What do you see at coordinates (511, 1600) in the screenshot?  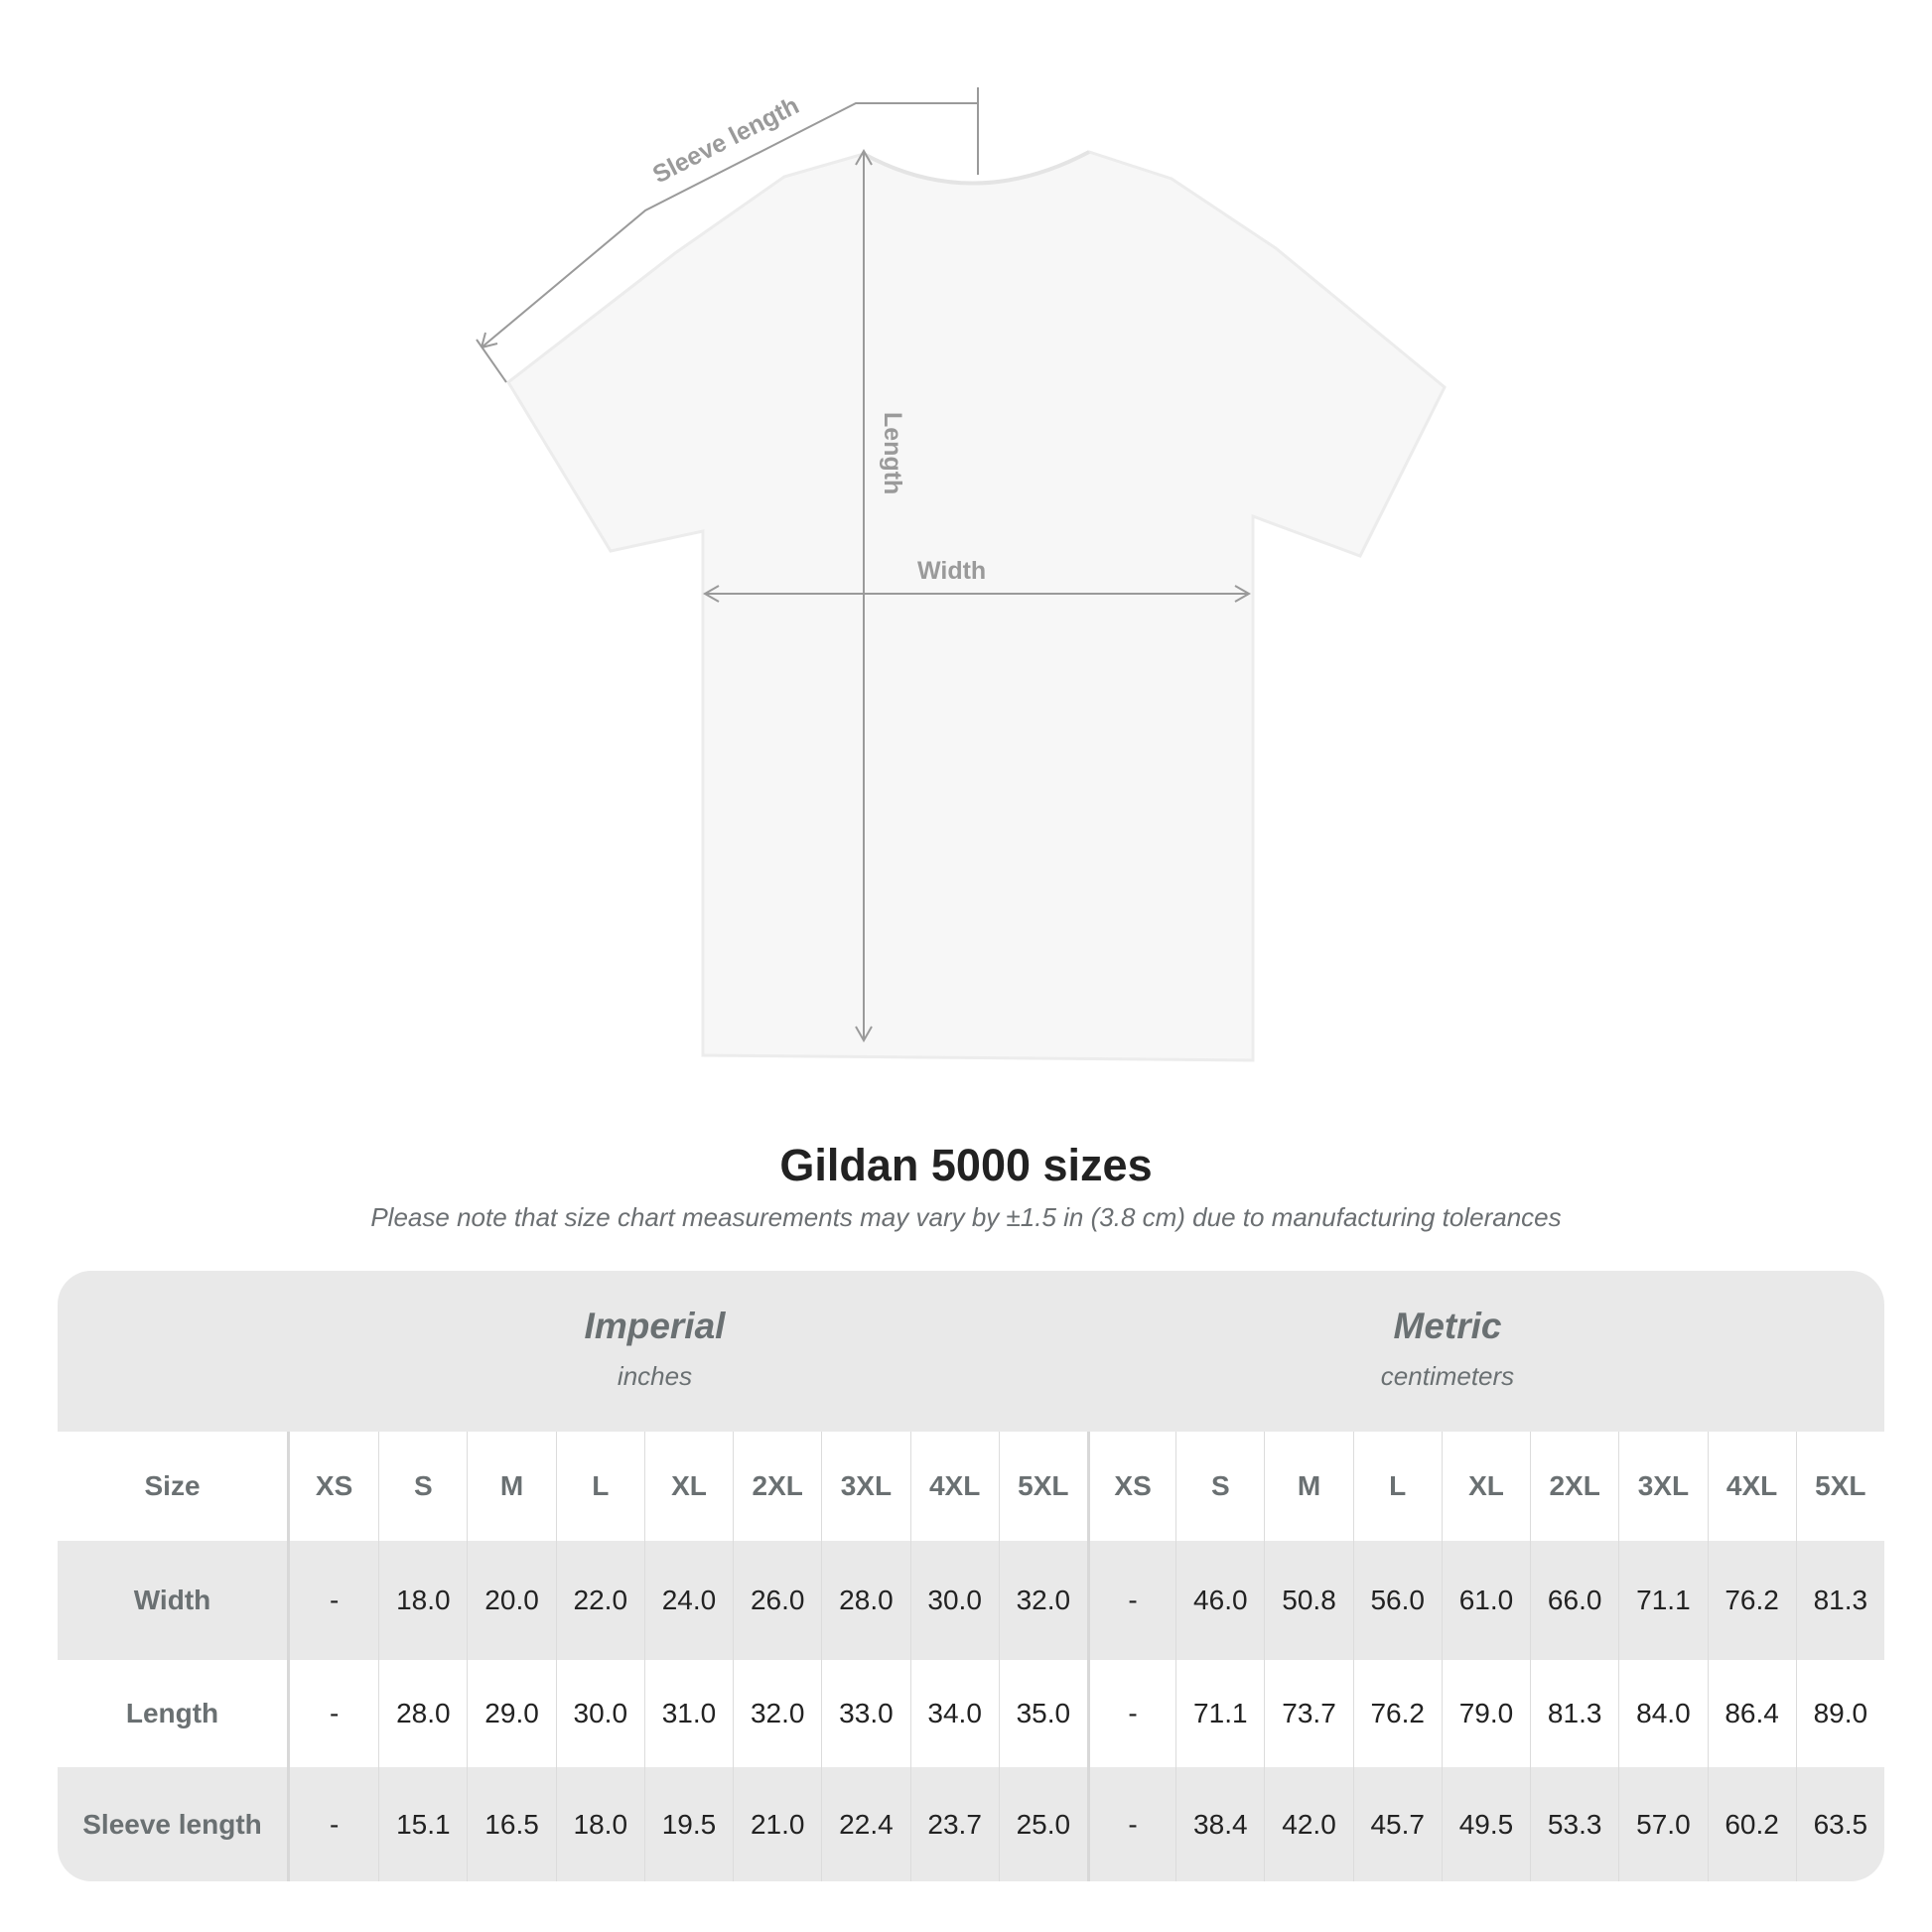 I see `value-cell: 20.0` at bounding box center [511, 1600].